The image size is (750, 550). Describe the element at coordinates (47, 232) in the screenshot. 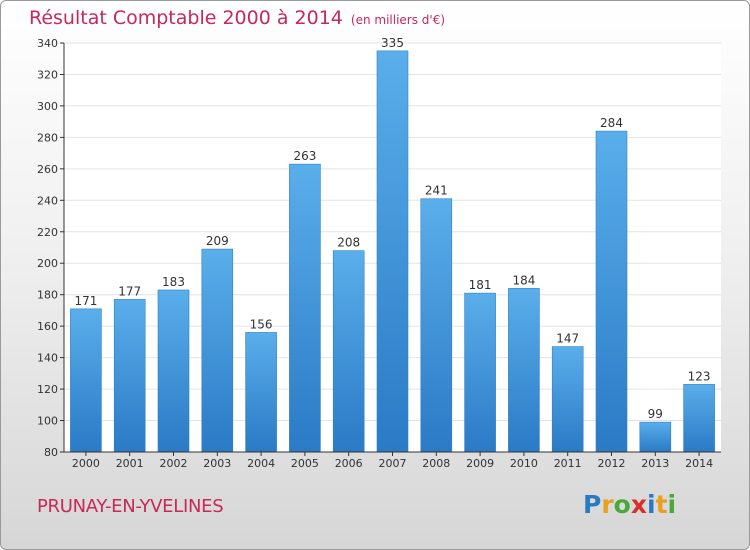

I see `y-tick-label: 220` at that location.